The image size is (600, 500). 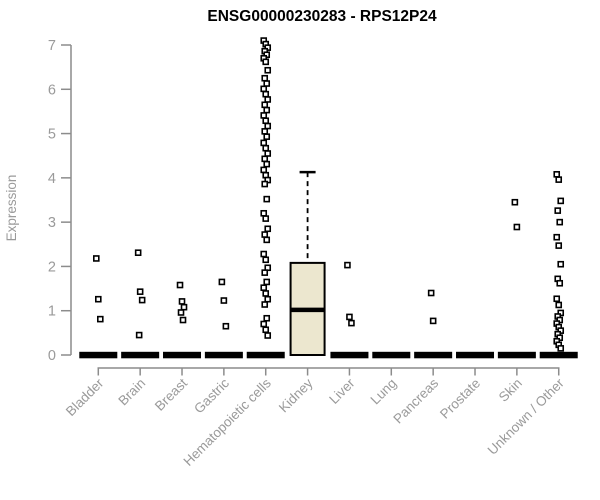 I want to click on x-tick-label: Breast, so click(x=171, y=394).